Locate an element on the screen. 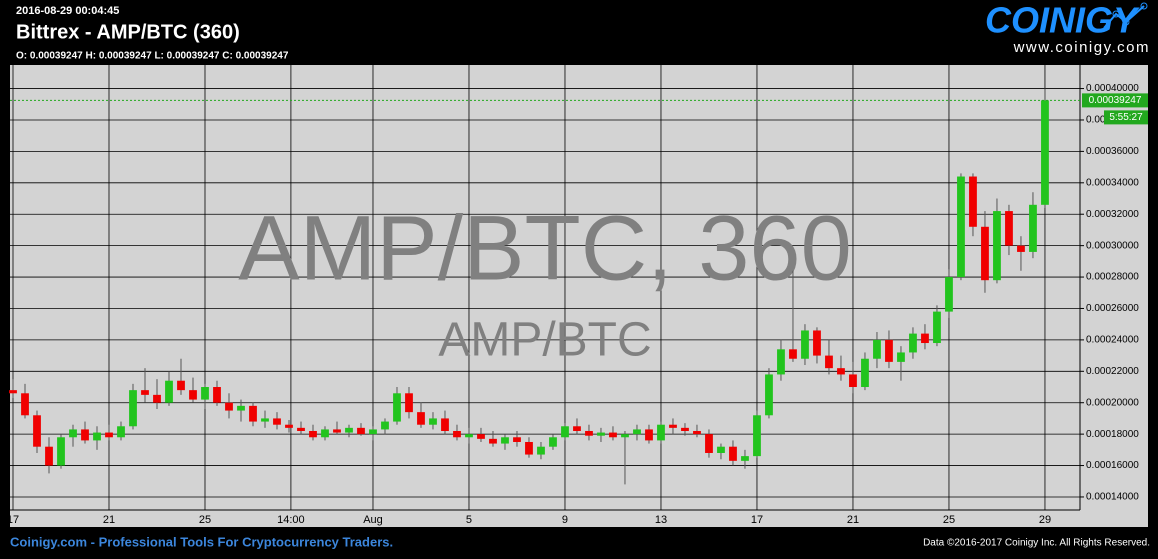 This screenshot has height=559, width=1158. y-tick-label: 0.00028000 is located at coordinates (1112, 277).